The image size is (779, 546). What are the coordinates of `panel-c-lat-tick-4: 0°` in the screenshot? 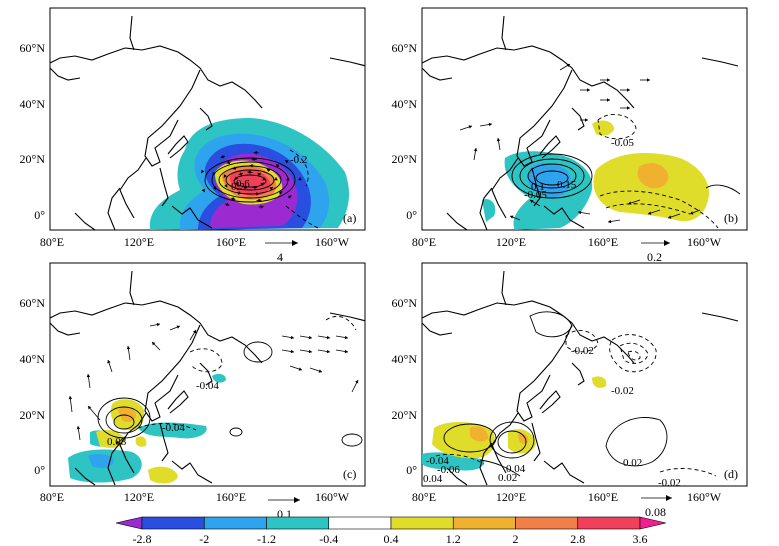 It's located at (39, 470).